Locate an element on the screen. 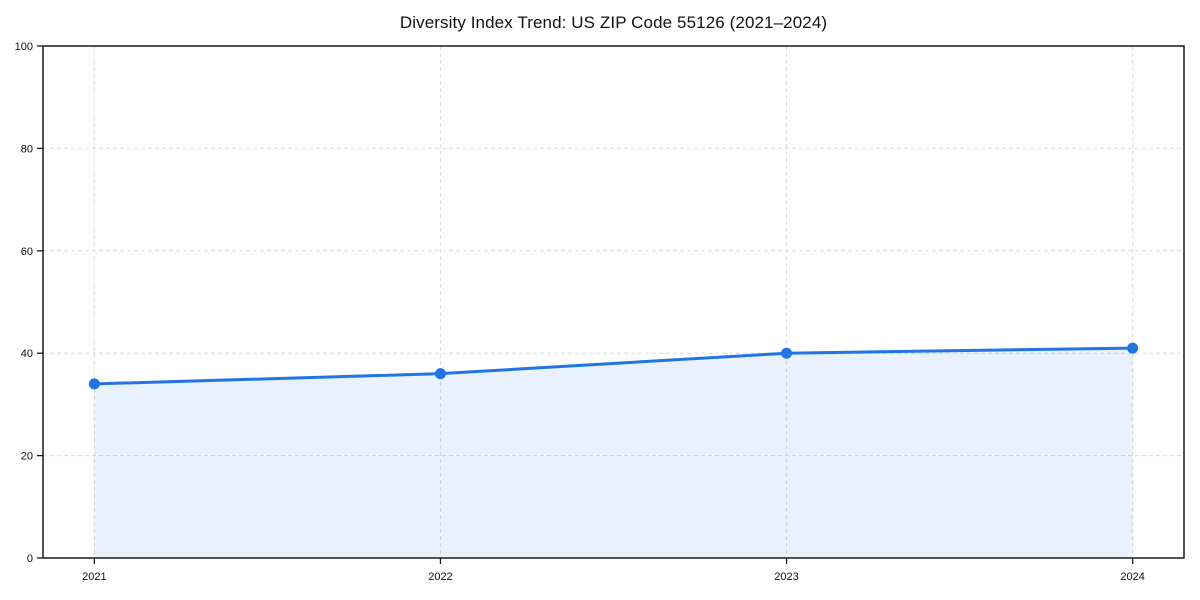 This screenshot has height=600, width=1200. x-tick-label: 2023 is located at coordinates (786, 577).